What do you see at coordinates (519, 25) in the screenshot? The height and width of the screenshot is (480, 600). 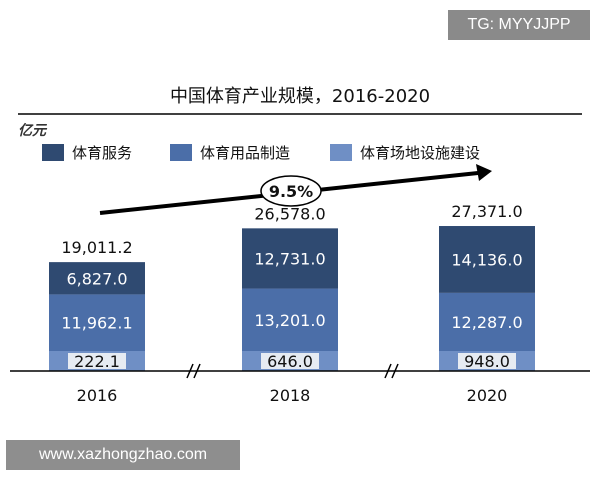 I see `tag-banner: TG: MYYJJPP` at bounding box center [519, 25].